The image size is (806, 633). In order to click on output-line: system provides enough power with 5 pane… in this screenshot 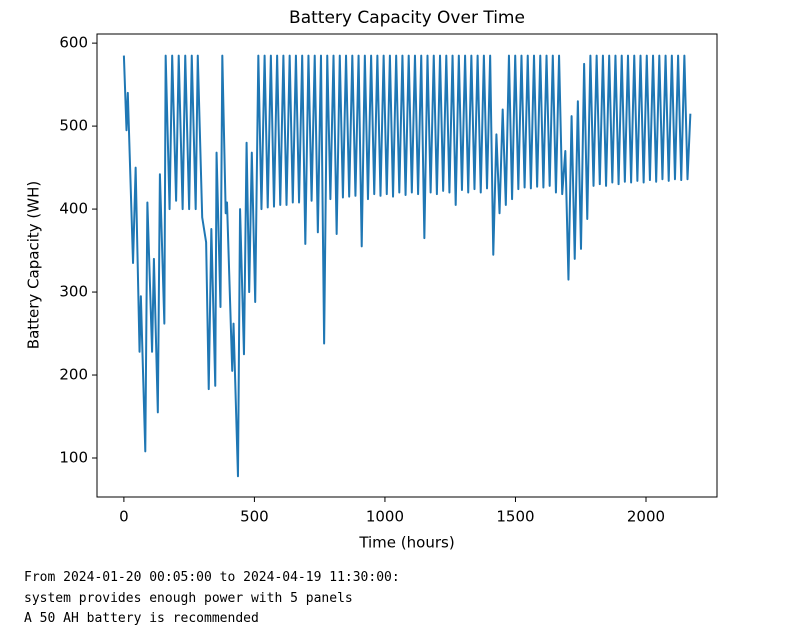, I will do `click(188, 598)`.